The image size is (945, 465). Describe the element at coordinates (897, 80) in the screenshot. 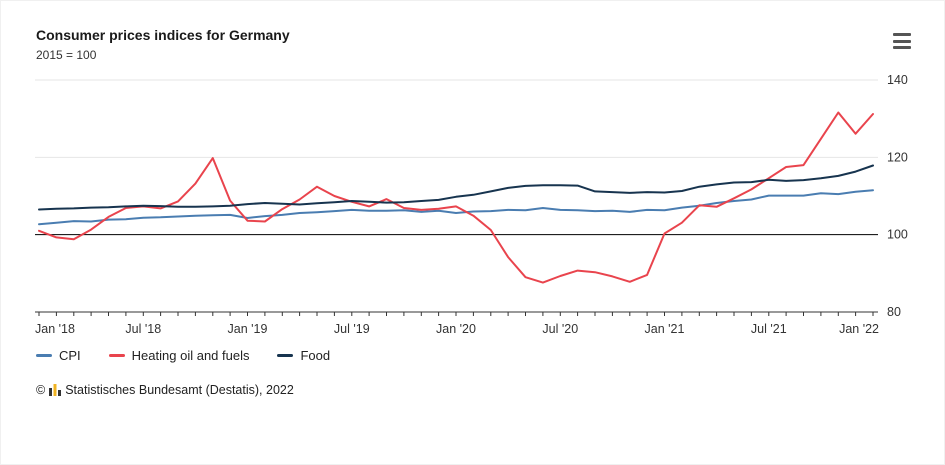

I see `y-axis-label: 140` at that location.